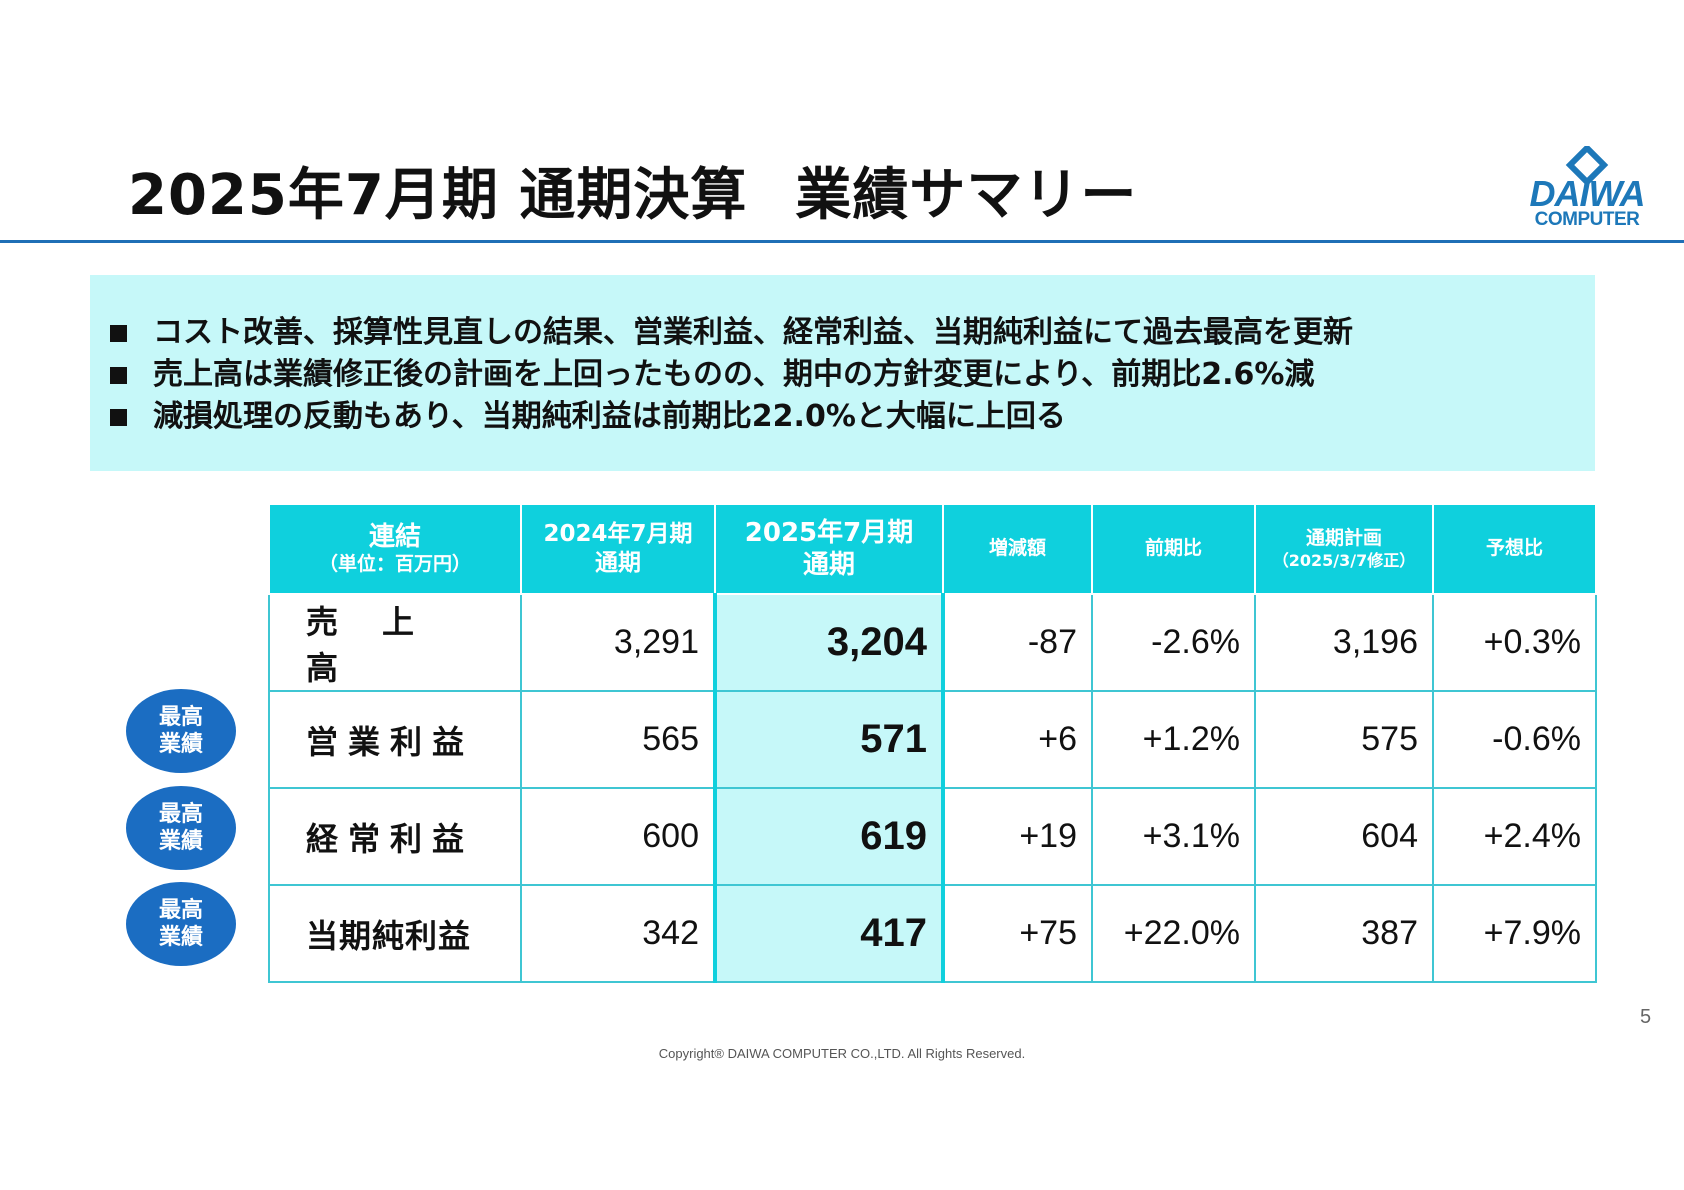  I want to click on cell-plan: 575, so click(1344, 739).